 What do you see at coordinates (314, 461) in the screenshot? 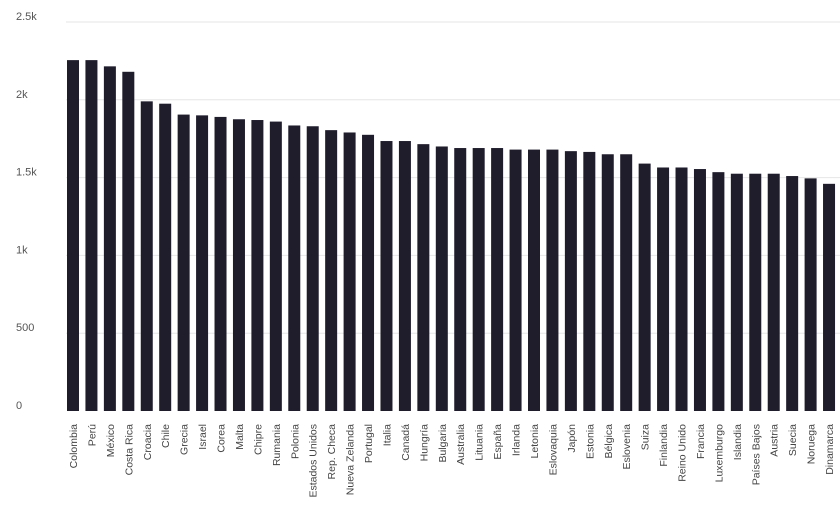
I see `x-tick-label: Estados Unidos` at bounding box center [314, 461].